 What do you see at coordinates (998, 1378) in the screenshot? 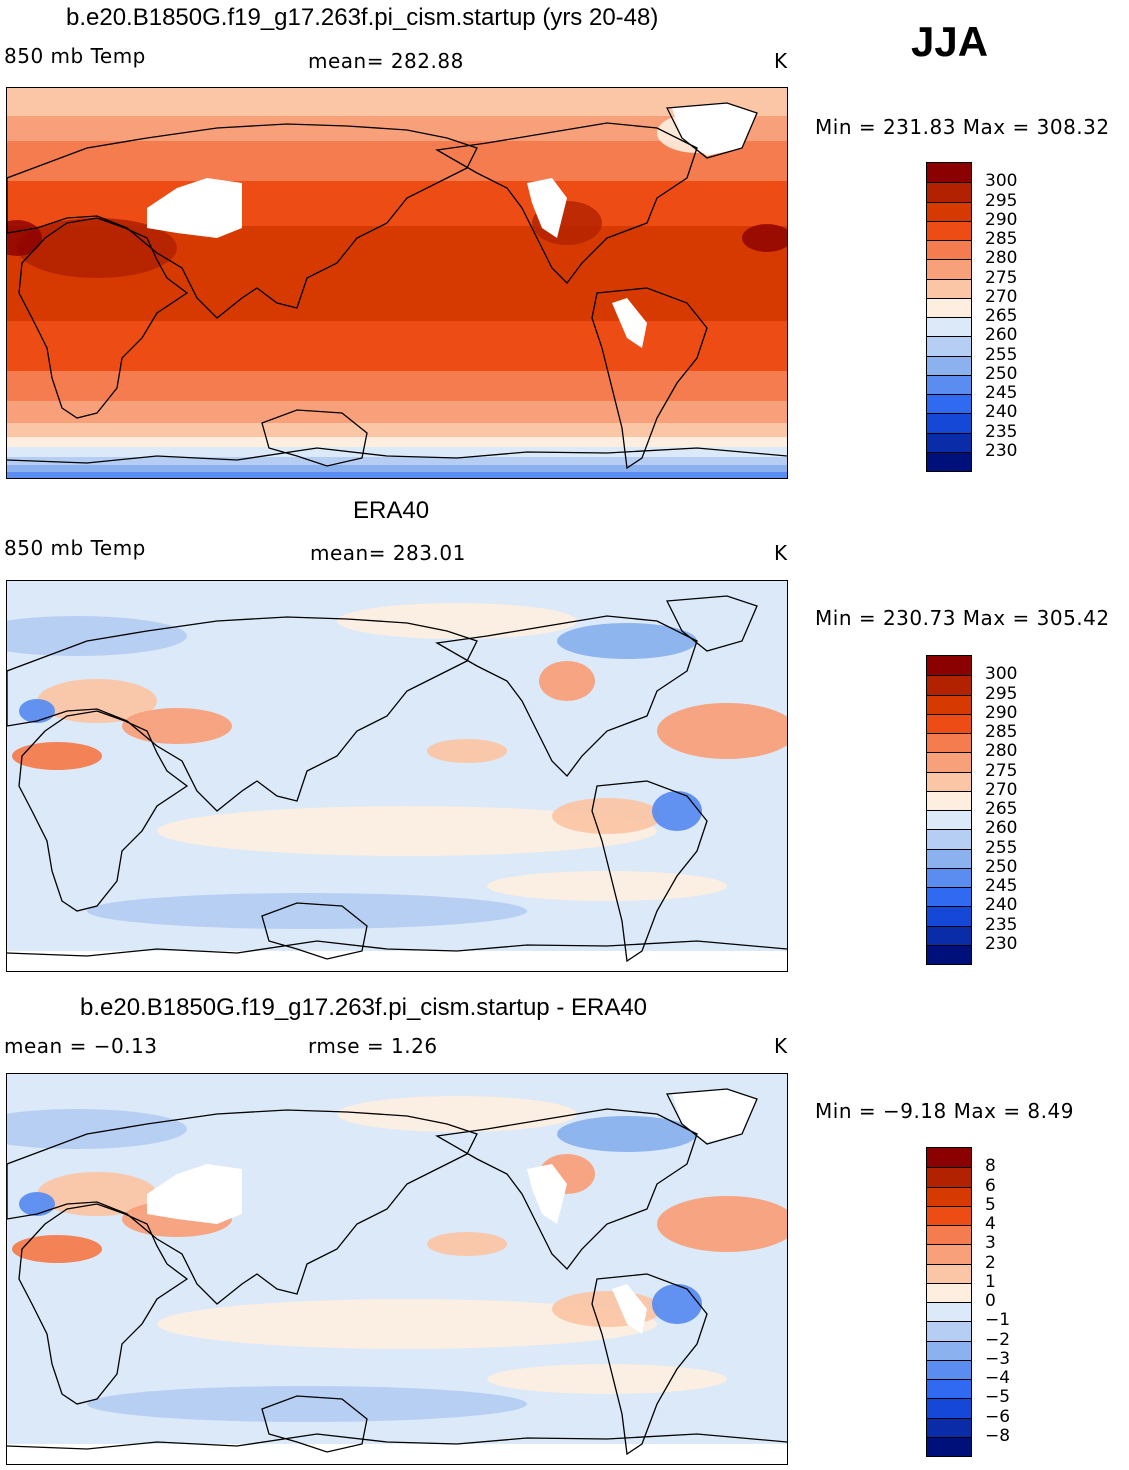
I see `colorbar-label: −4` at bounding box center [998, 1378].